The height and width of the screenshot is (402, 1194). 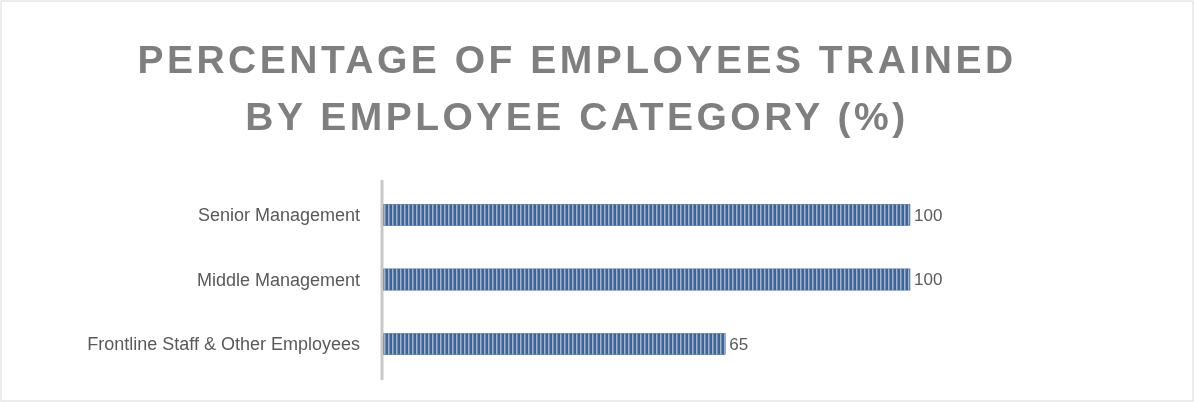 What do you see at coordinates (739, 344) in the screenshot?
I see `data-label: 65` at bounding box center [739, 344].